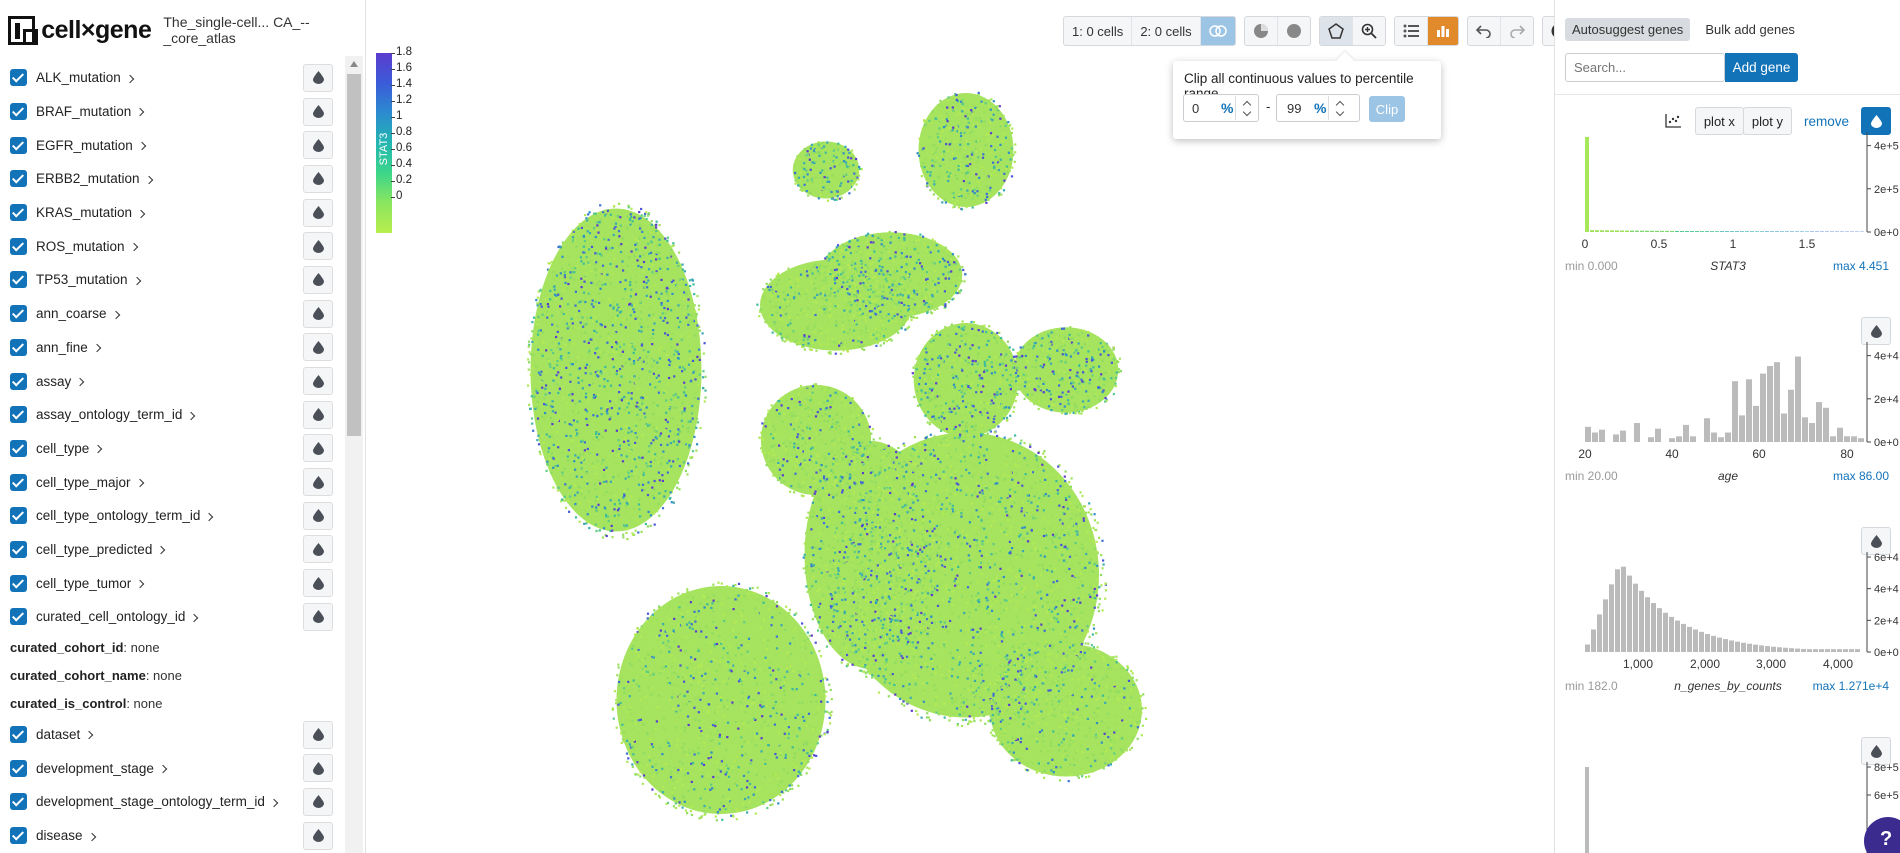 This screenshot has width=1900, height=853. Describe the element at coordinates (354, 255) in the screenshot. I see `scrollbar-thumb` at that location.